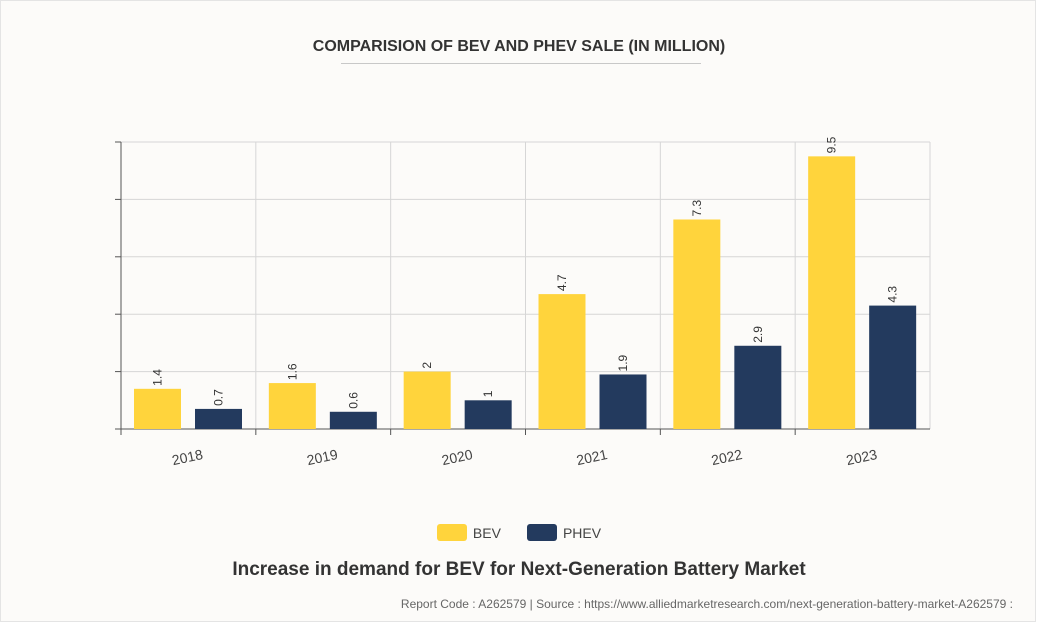 Image resolution: width=1043 pixels, height=630 pixels. What do you see at coordinates (521, 63) in the screenshot?
I see `title-underline` at bounding box center [521, 63].